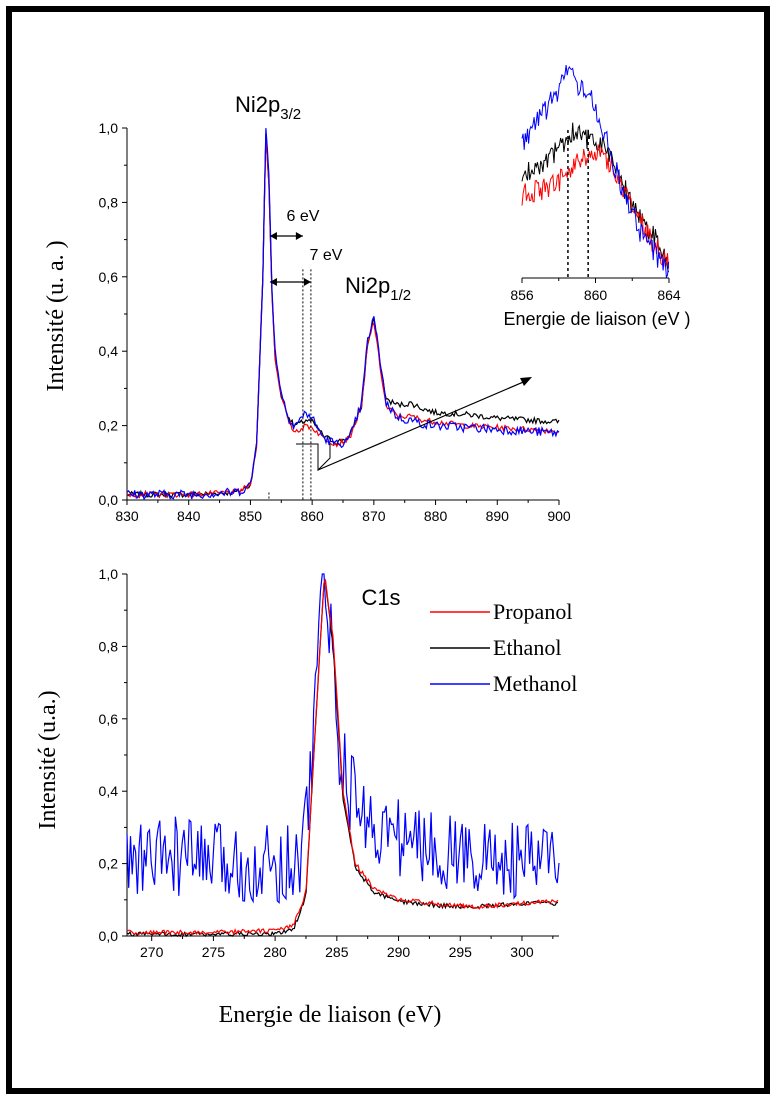  I want to click on ni2p-y-tick-label: 0,8, so click(109, 202).